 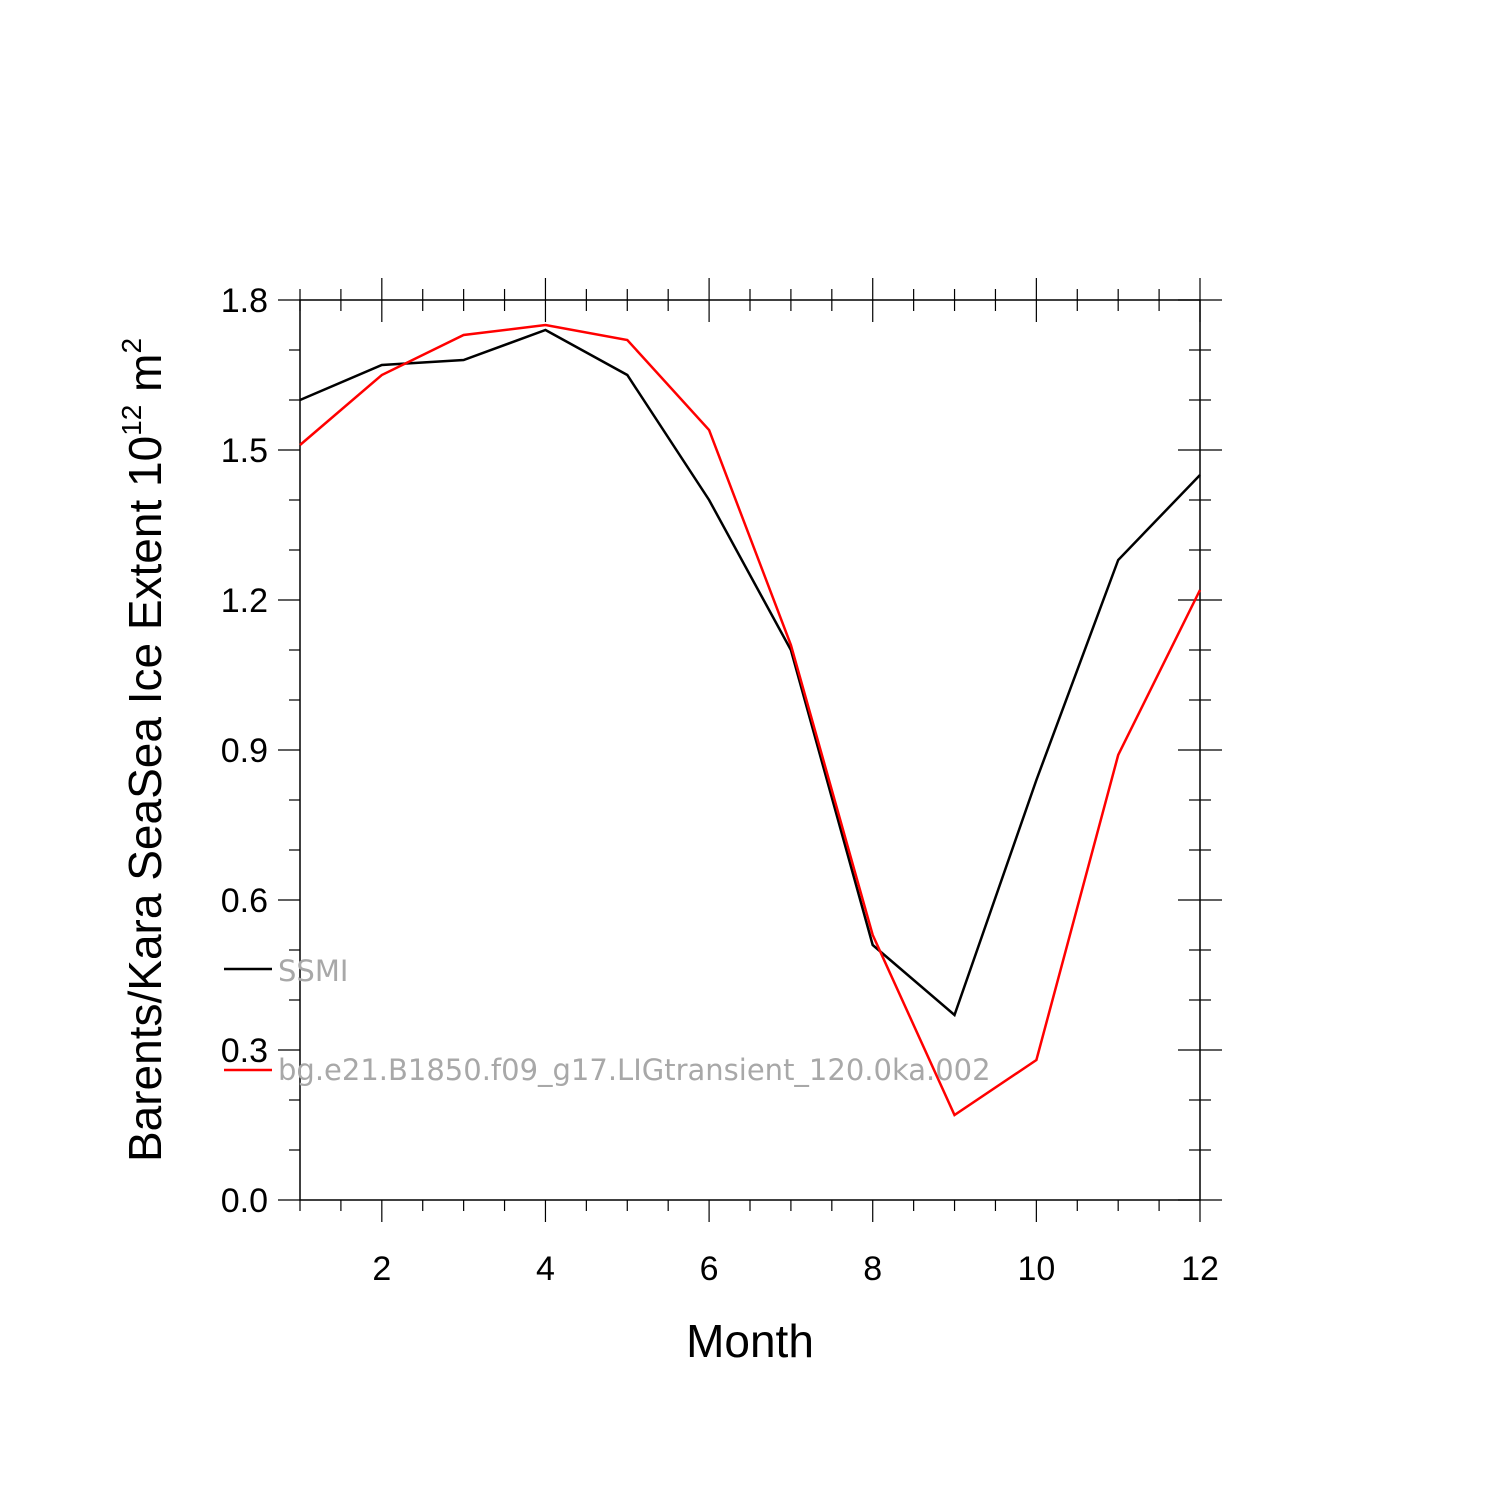 What do you see at coordinates (244, 451) in the screenshot?
I see `y-tick-label: 1.5` at bounding box center [244, 451].